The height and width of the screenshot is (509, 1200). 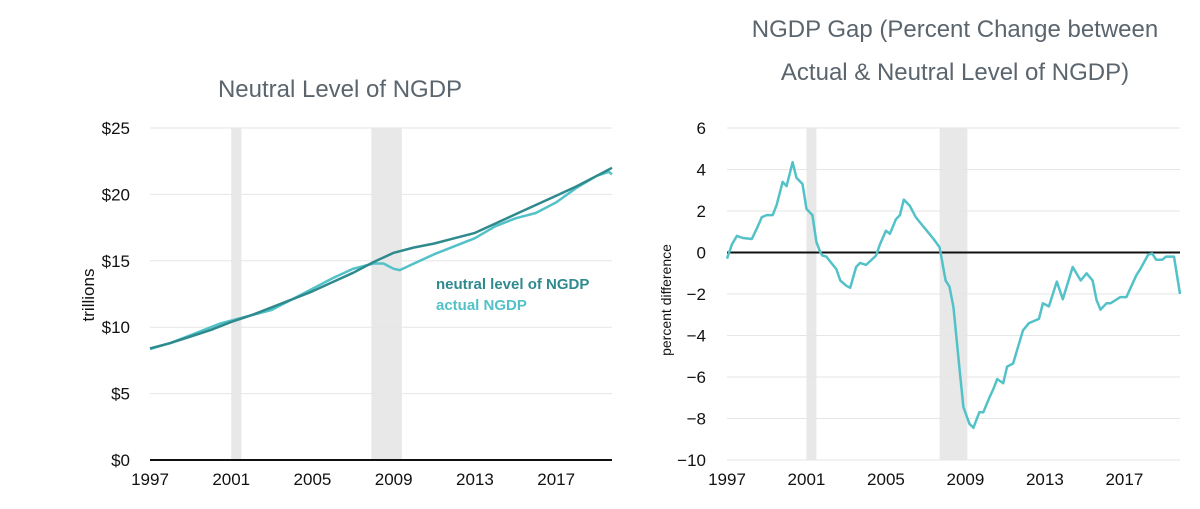 What do you see at coordinates (691, 460) in the screenshot?
I see `y-tick-label: −10` at bounding box center [691, 460].